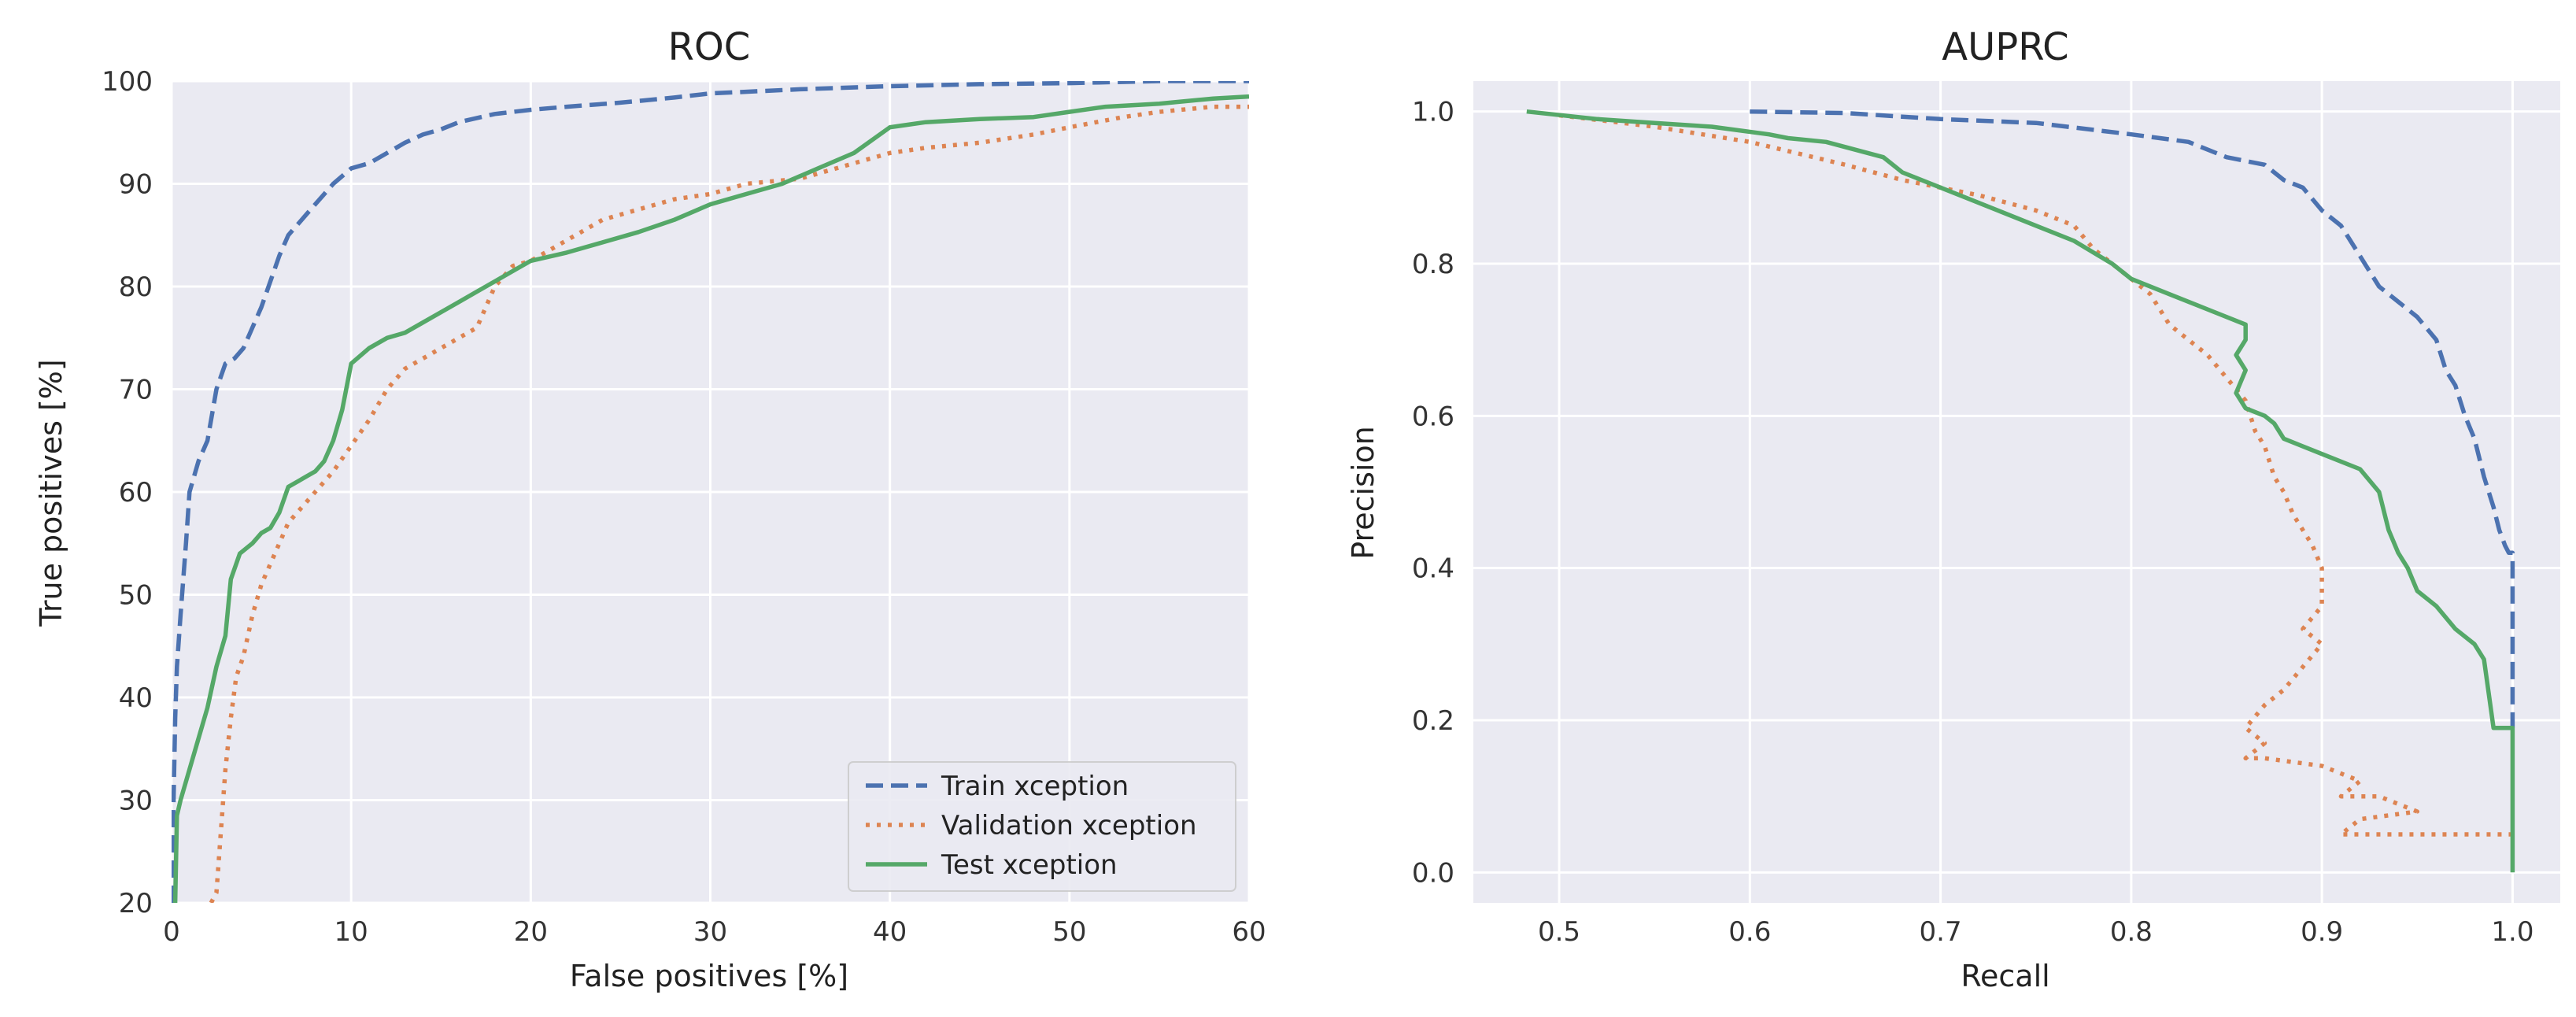 The image size is (2576, 1017). What do you see at coordinates (136, 185) in the screenshot?
I see `roc-y-tick-label: 90` at bounding box center [136, 185].